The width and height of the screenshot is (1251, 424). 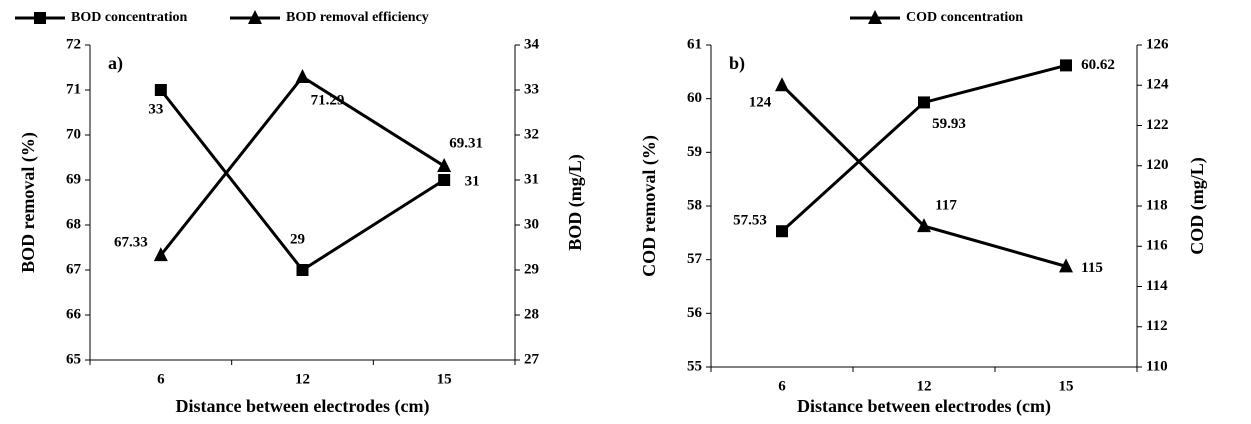 What do you see at coordinates (695, 313) in the screenshot?
I see `y-tick-label: 56` at bounding box center [695, 313].